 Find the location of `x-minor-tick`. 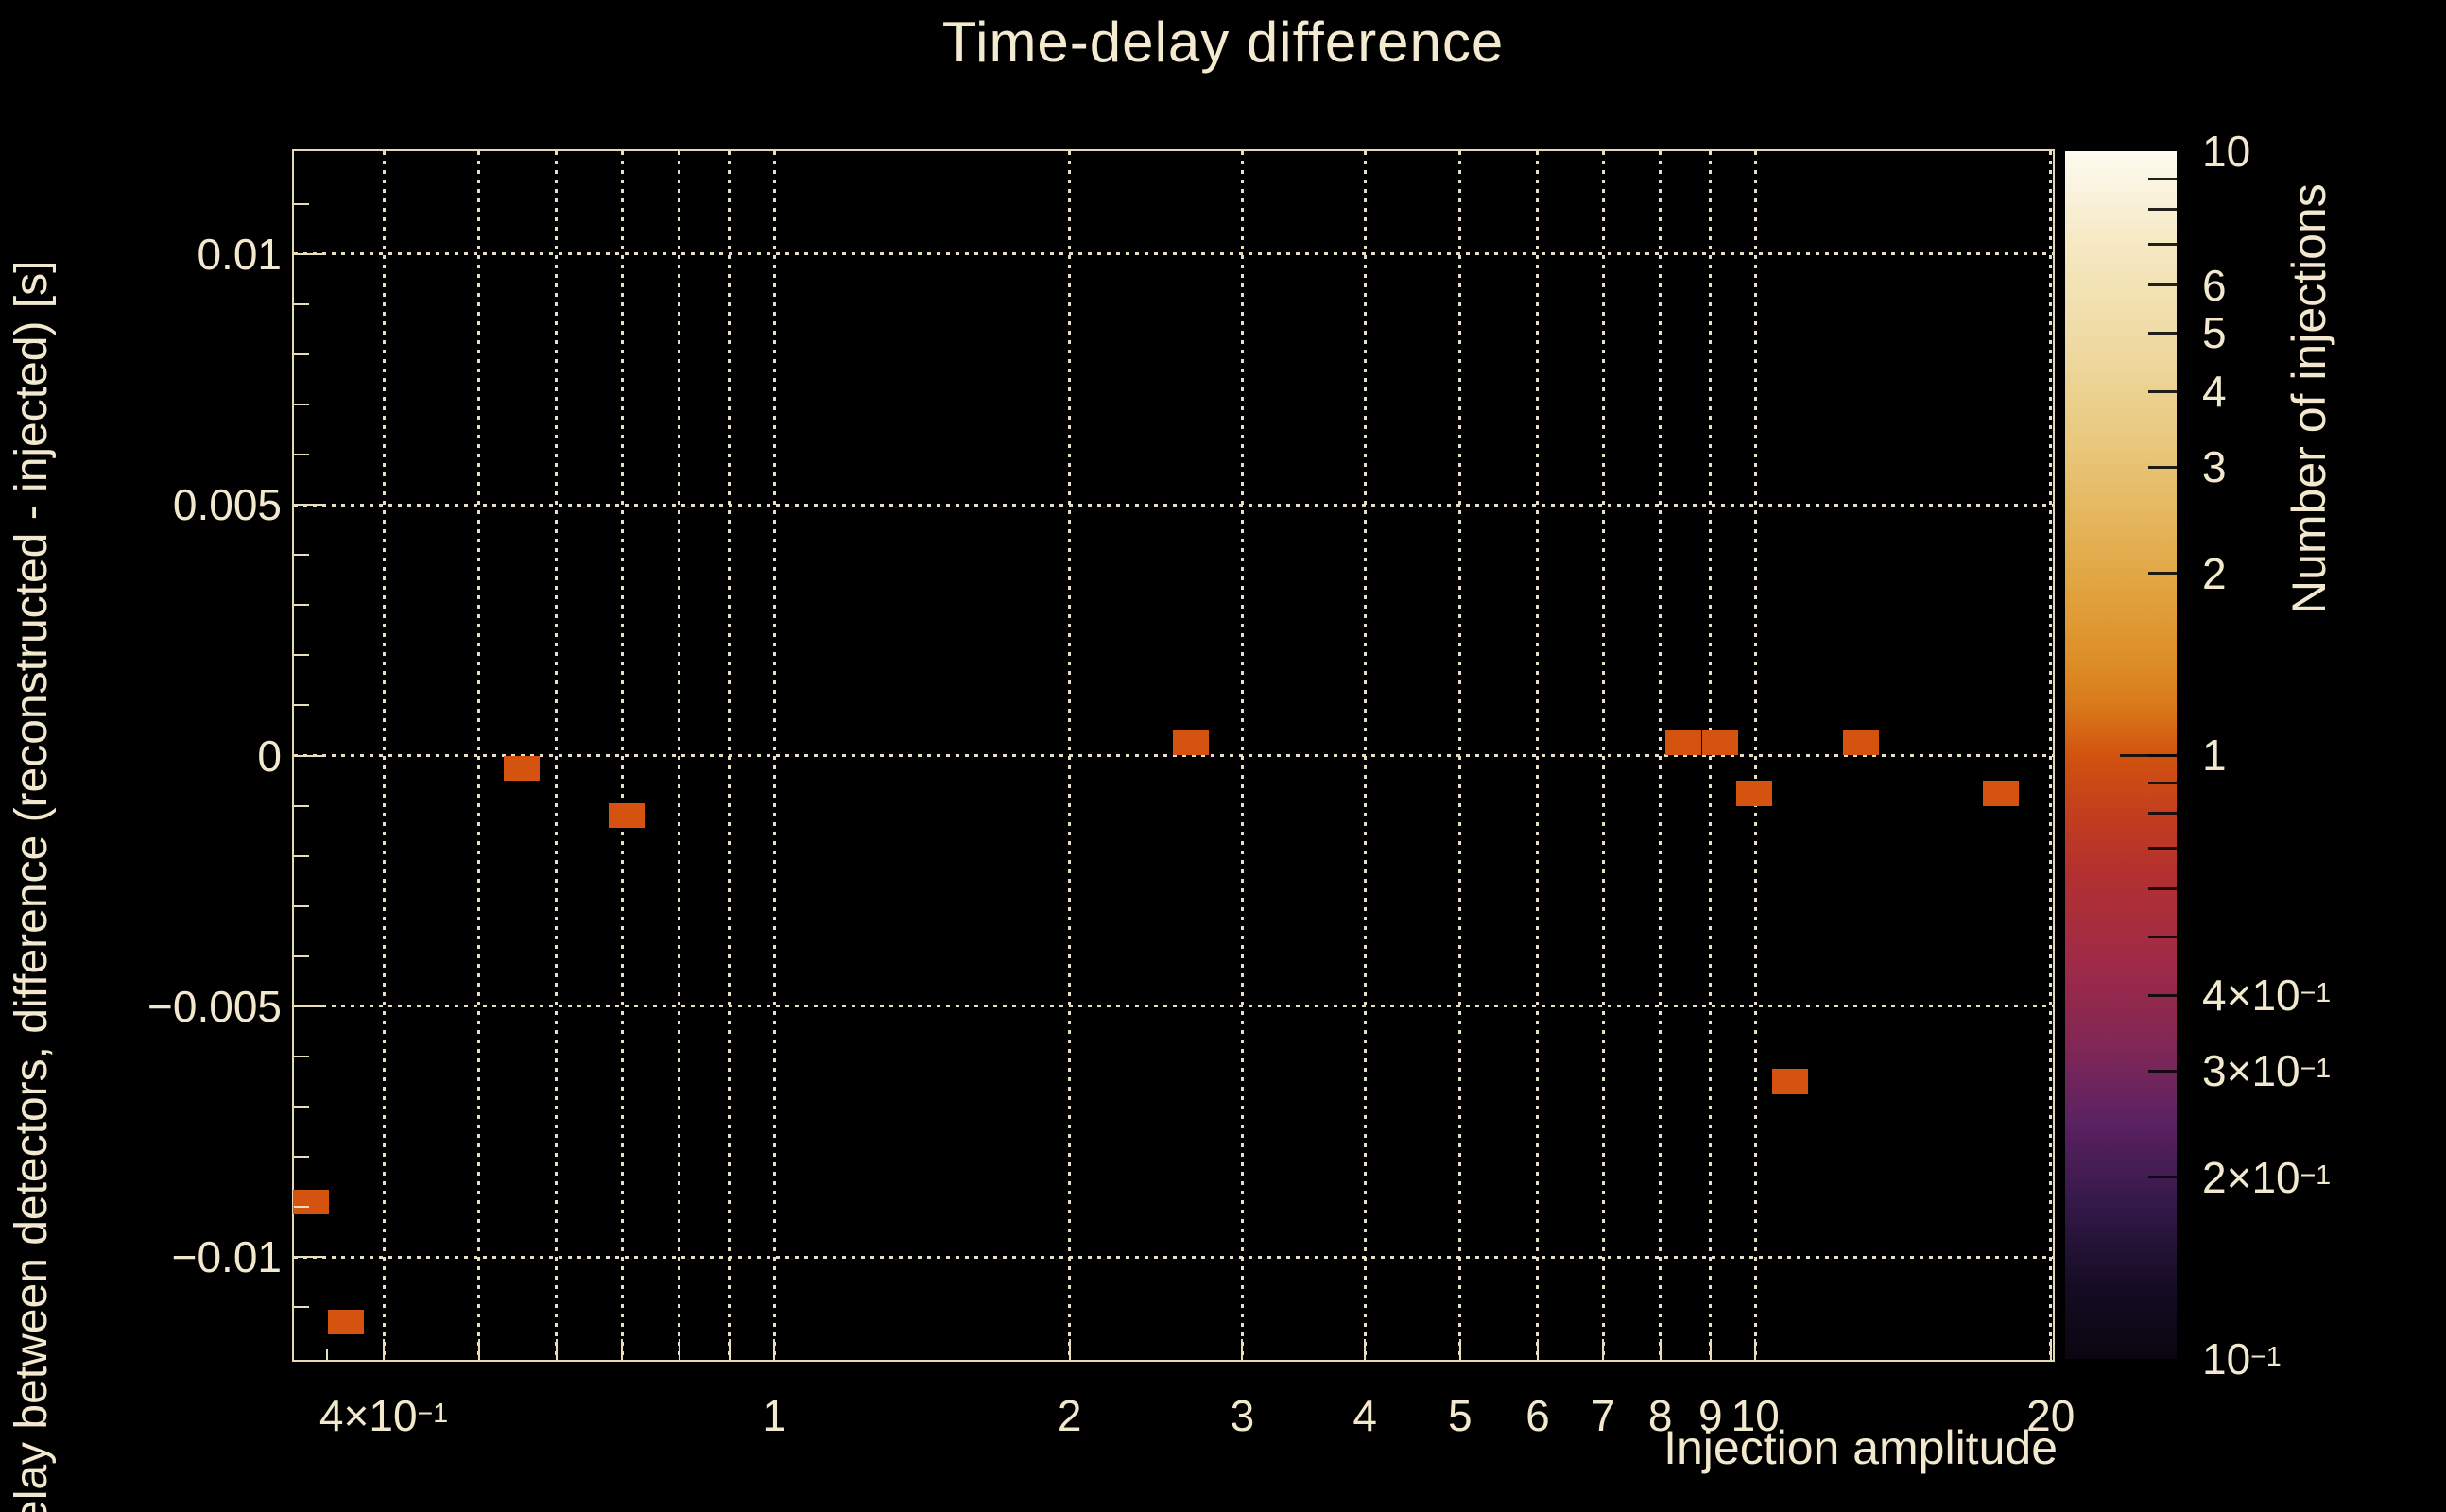

x-minor-tick is located at coordinates (326, 1354).